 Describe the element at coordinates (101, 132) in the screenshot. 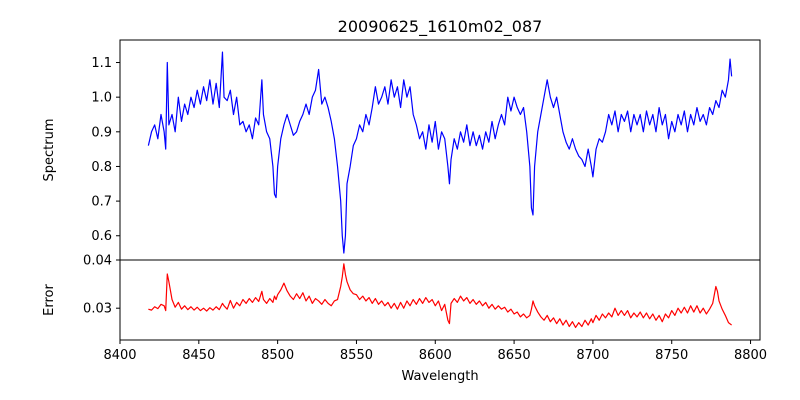

I see `spectrum-y-tick-label: 0.9` at that location.